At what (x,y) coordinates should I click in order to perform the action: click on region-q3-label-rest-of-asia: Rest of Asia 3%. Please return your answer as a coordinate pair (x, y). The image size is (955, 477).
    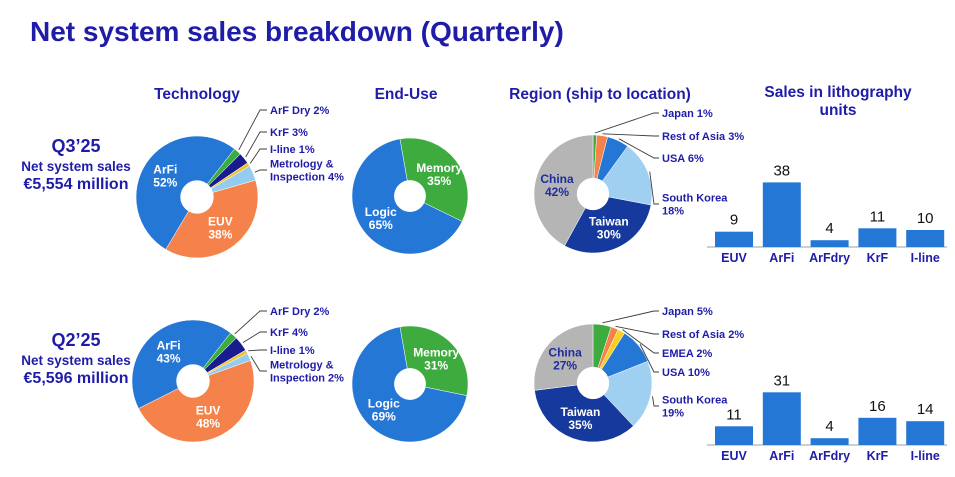
    Looking at the image, I should click on (703, 137).